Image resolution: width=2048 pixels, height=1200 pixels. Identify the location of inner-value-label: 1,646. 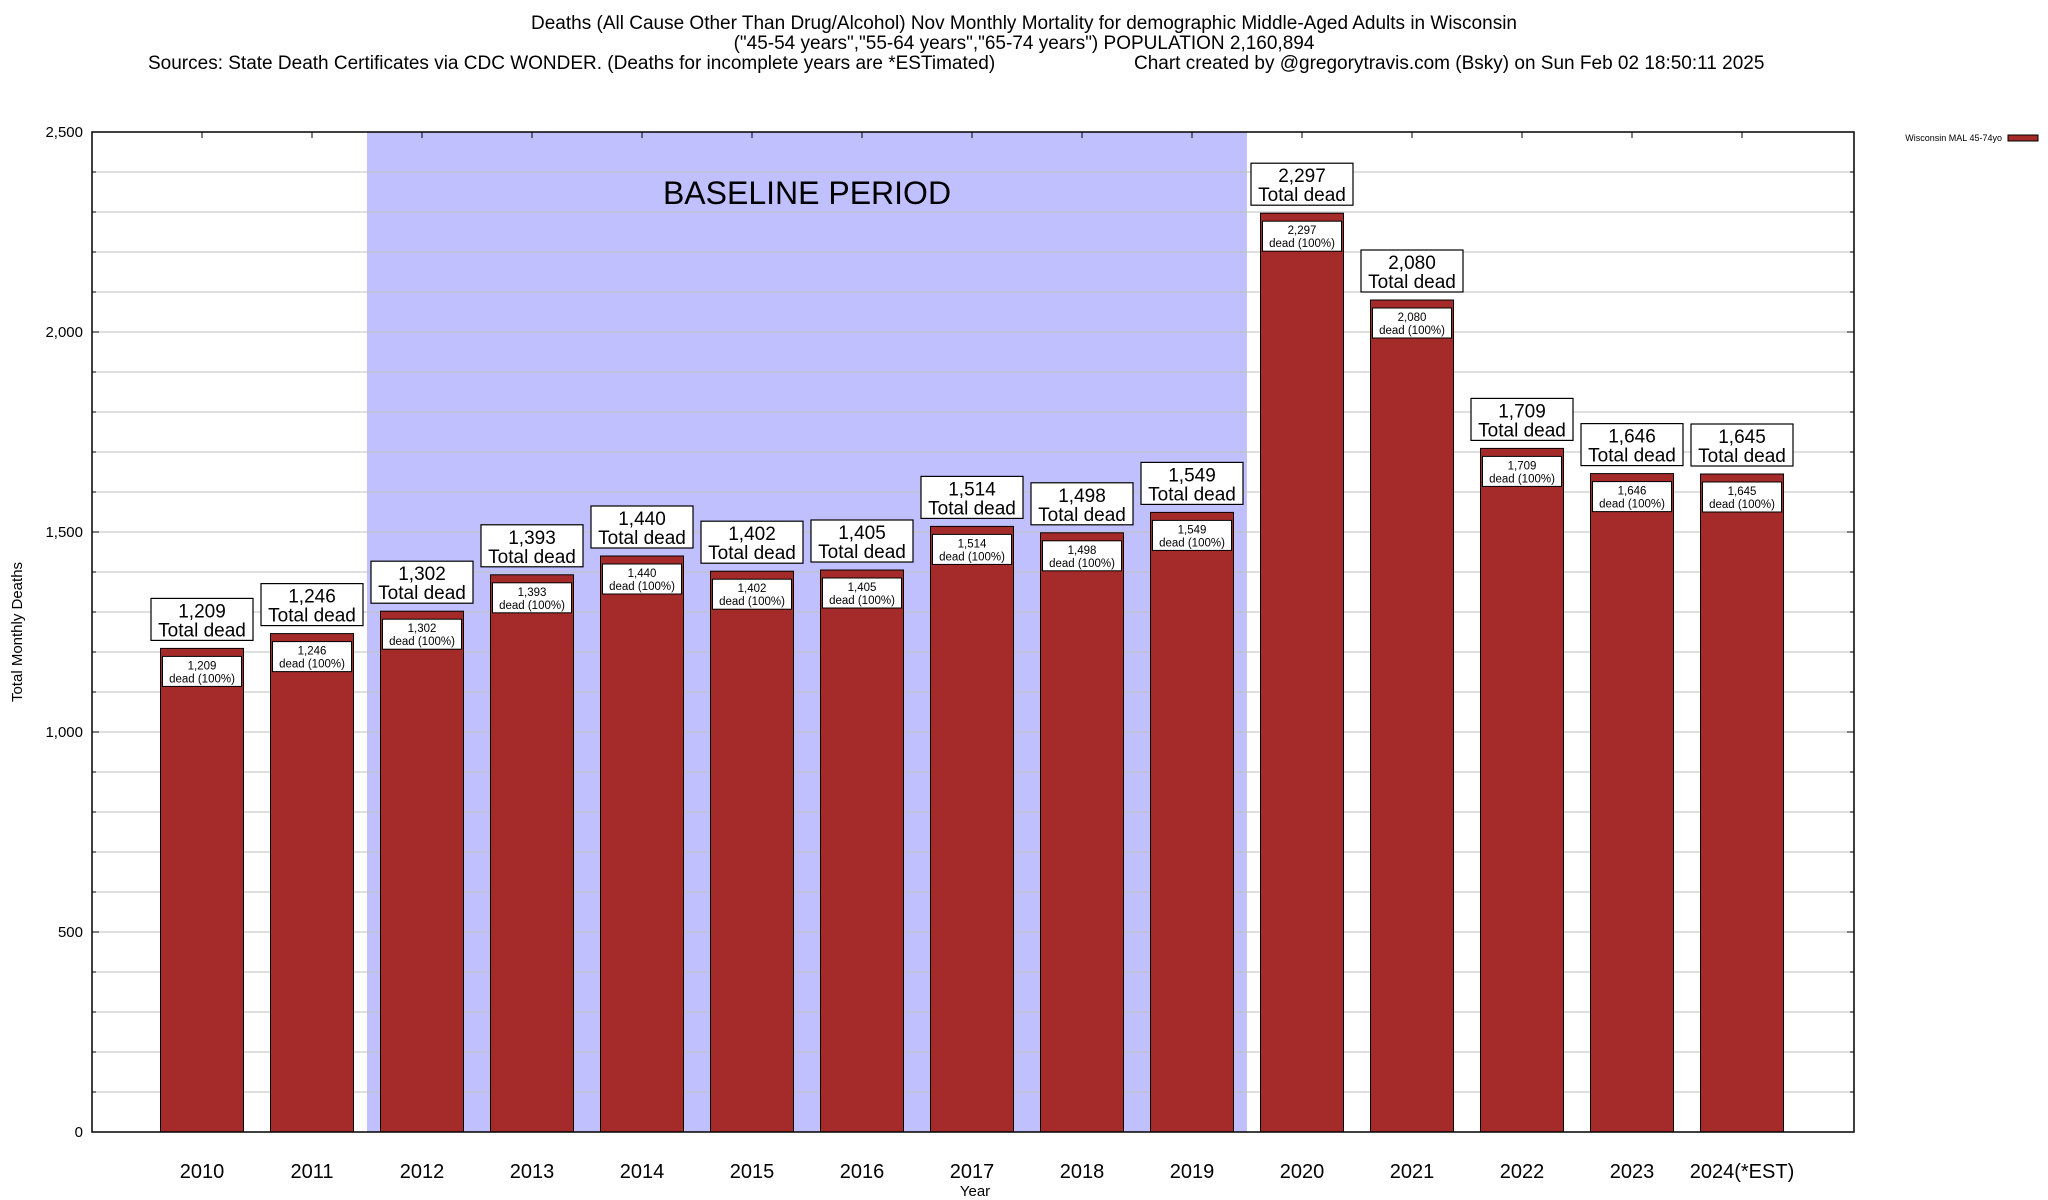
(1632, 492).